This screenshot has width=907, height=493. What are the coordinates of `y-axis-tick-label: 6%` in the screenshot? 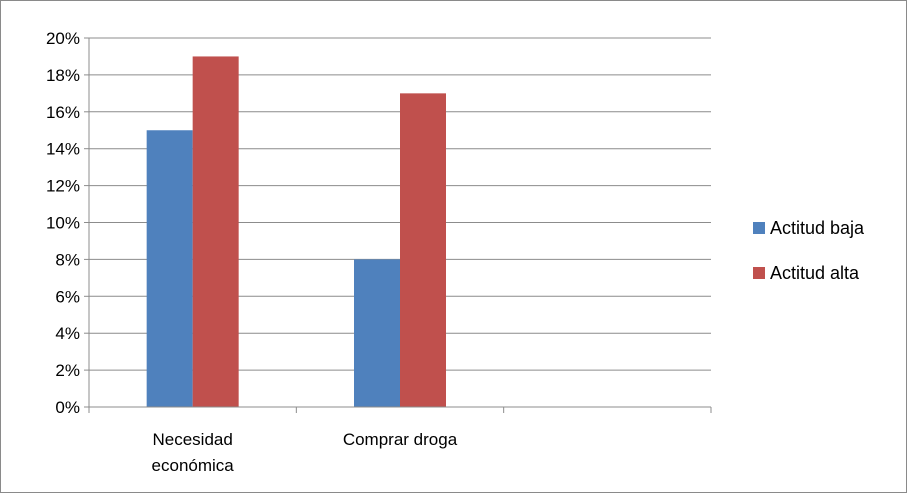 It's located at (67, 296).